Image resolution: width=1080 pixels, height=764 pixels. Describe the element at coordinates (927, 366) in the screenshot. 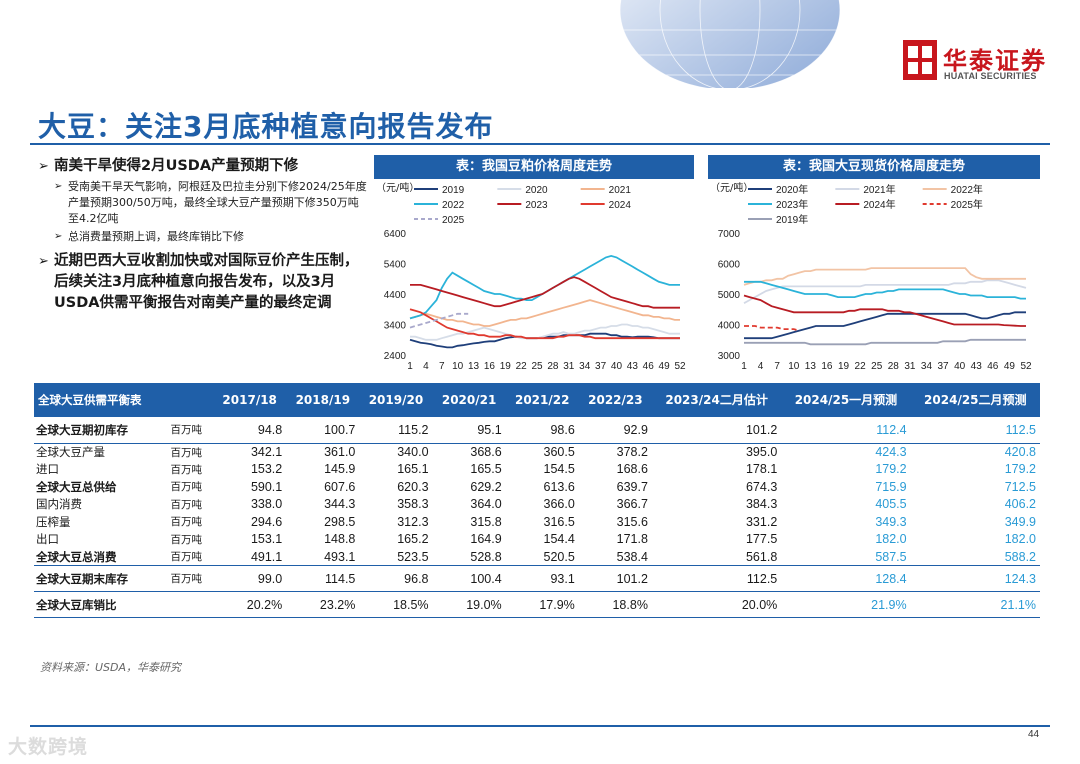

I see `x-tick-label: 34` at that location.